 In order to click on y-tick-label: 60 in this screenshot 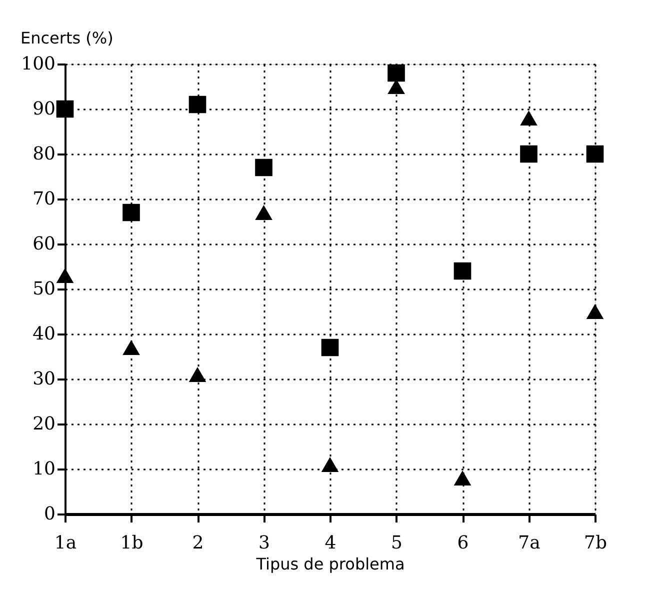, I will do `click(44, 244)`.